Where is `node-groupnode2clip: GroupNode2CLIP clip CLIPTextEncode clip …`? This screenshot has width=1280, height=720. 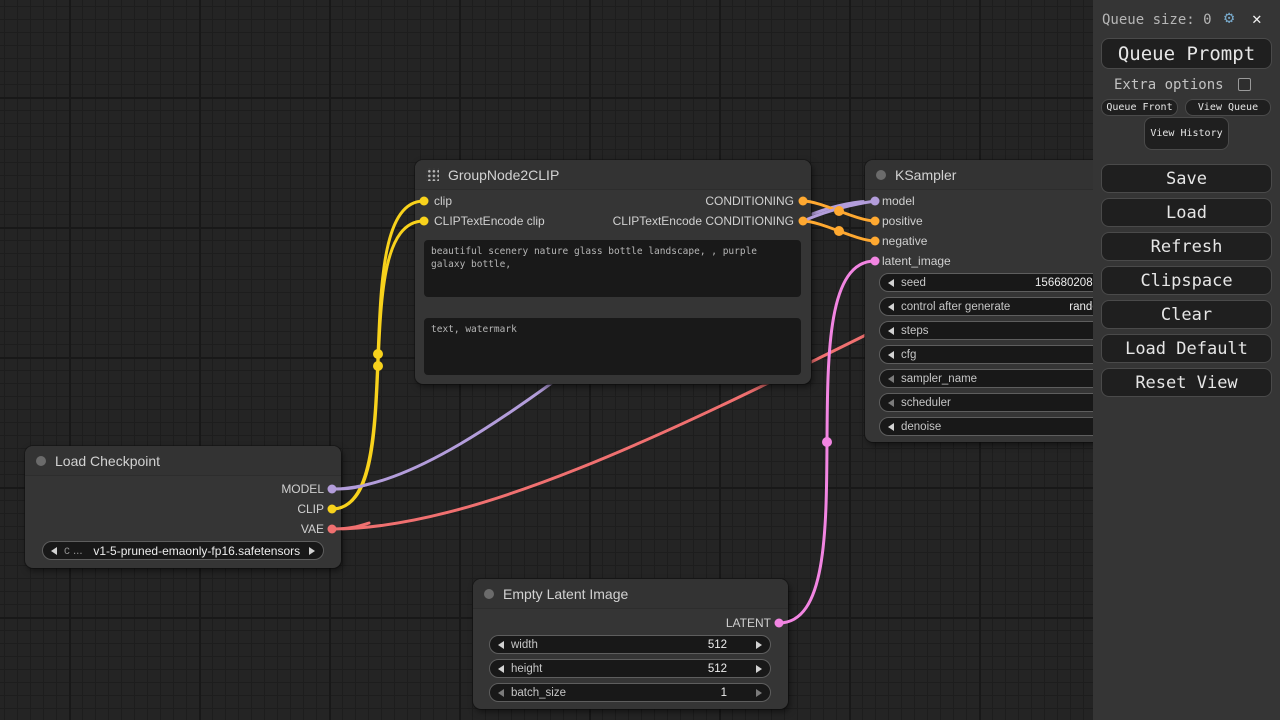 node-groupnode2clip: GroupNode2CLIP clip CLIPTextEncode clip … is located at coordinates (613, 272).